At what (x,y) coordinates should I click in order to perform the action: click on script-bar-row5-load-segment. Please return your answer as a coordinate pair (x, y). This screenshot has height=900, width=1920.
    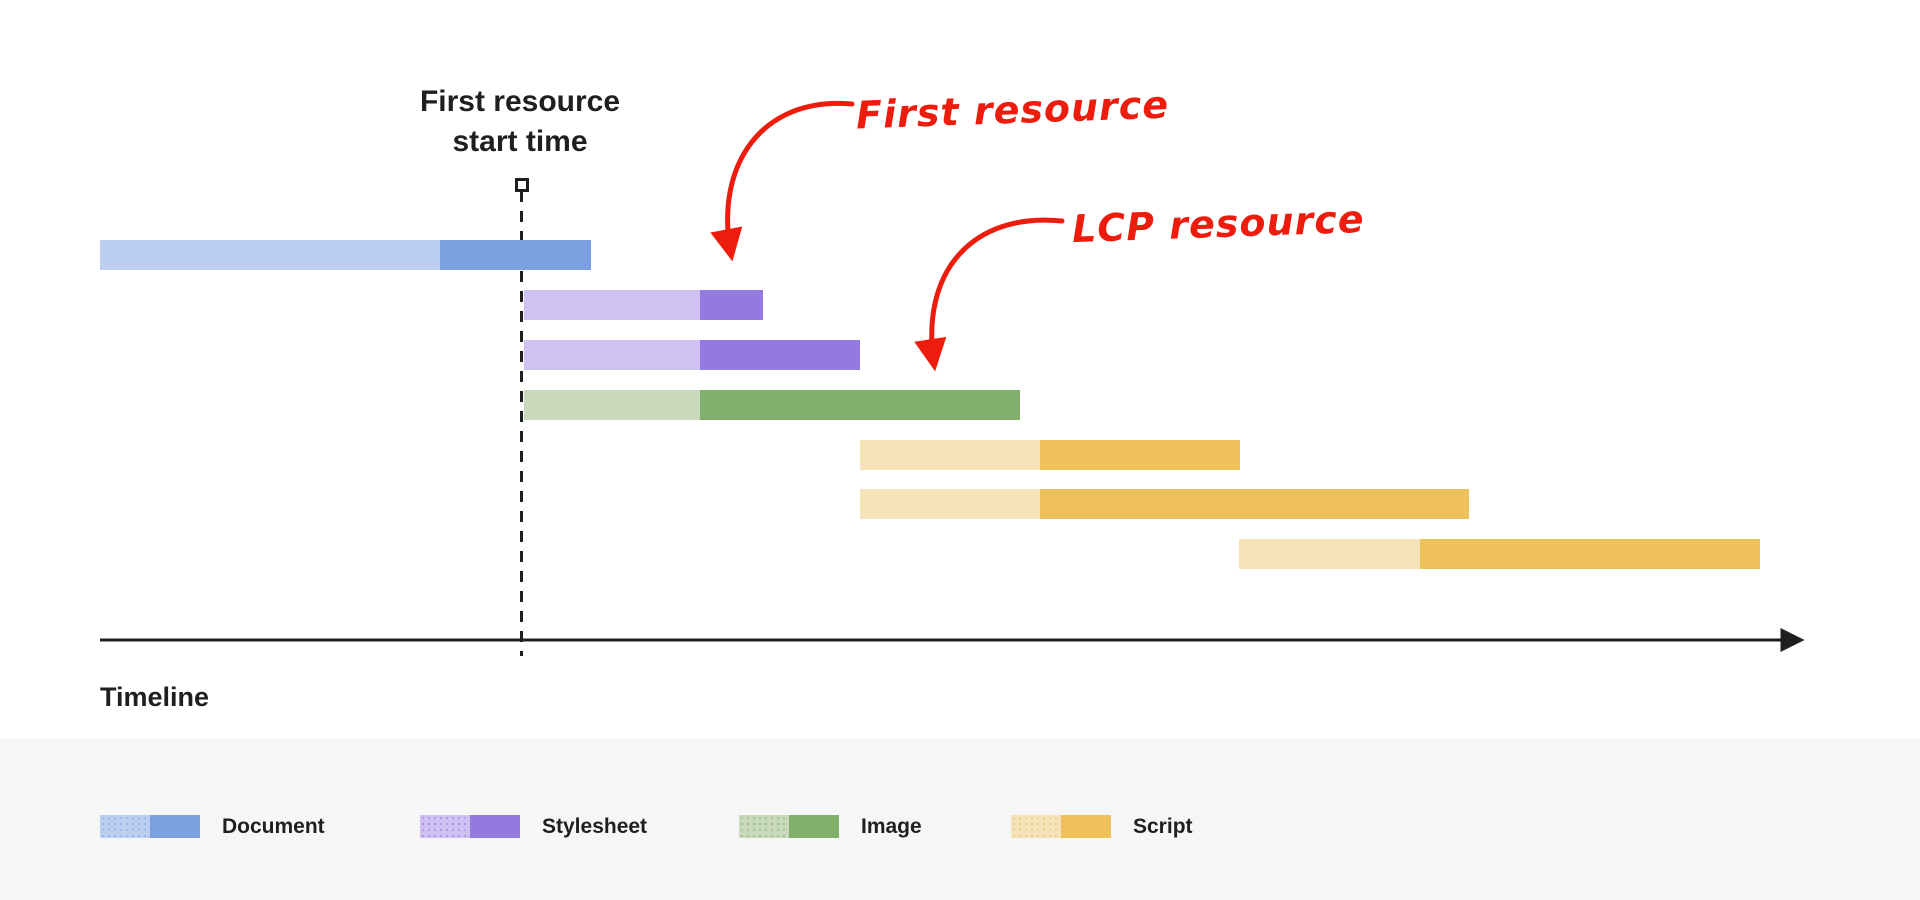
    Looking at the image, I should click on (1140, 455).